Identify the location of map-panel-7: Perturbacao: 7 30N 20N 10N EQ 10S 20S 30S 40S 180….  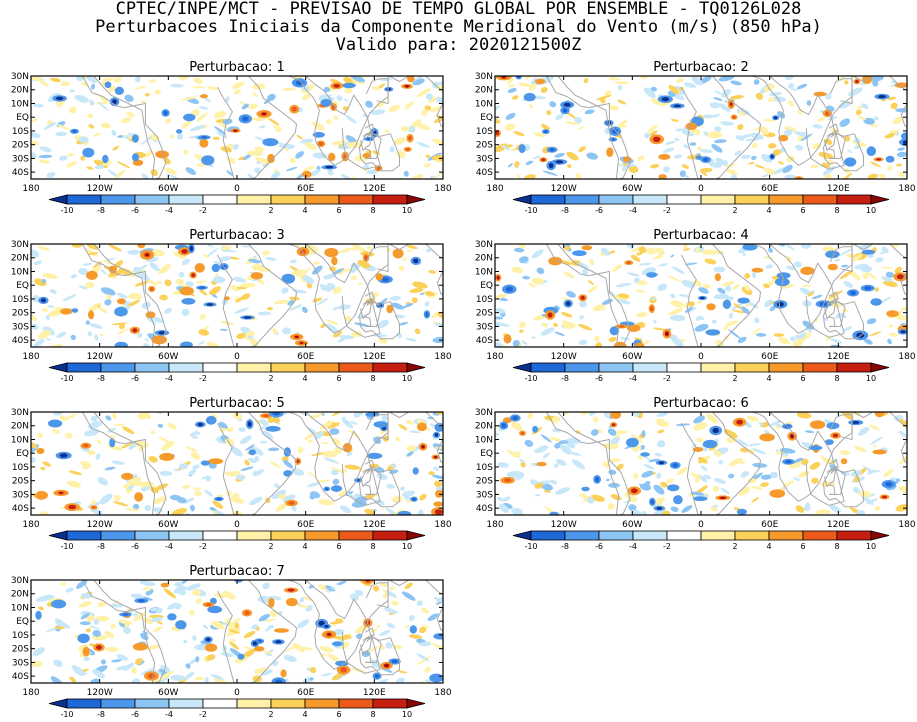
(231, 641).